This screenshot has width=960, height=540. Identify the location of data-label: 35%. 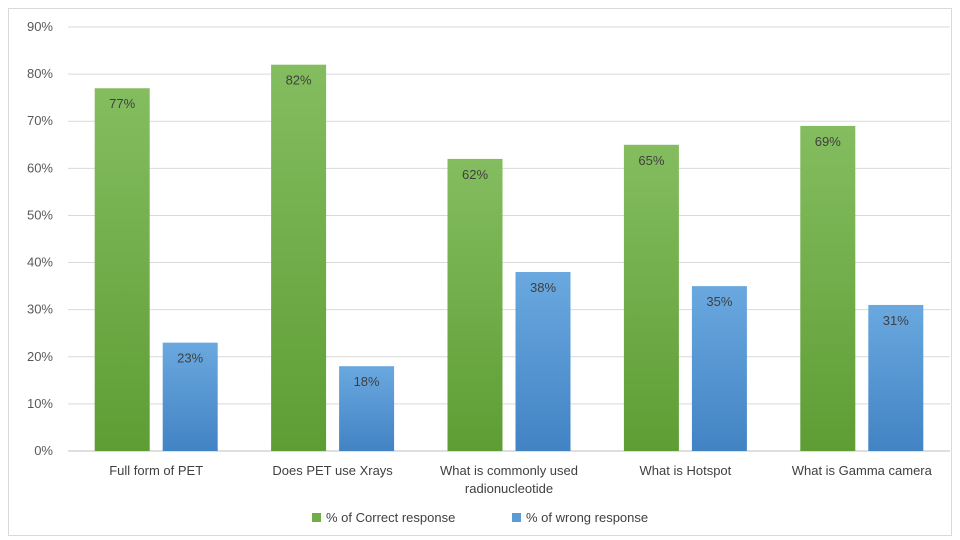
(719, 301).